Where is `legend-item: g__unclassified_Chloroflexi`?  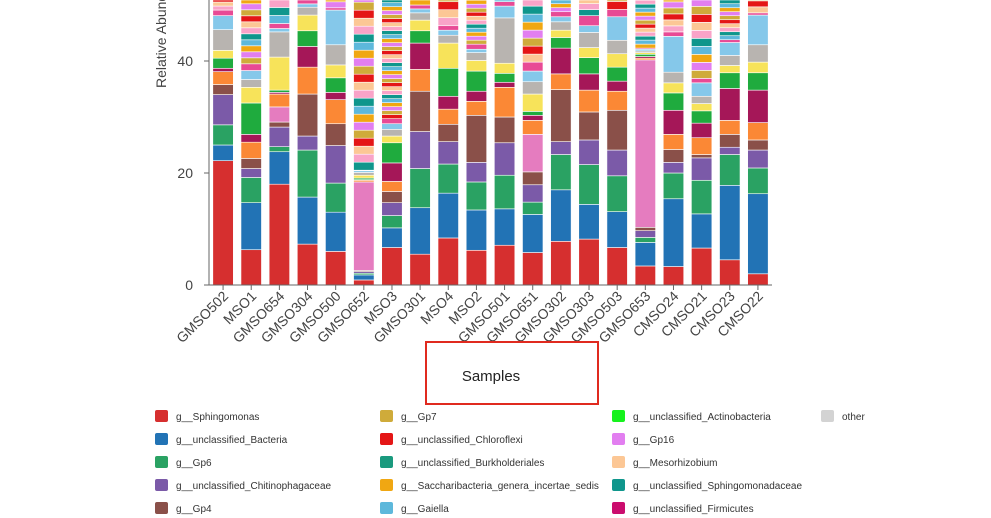
legend-item: g__unclassified_Chloroflexi is located at coordinates (451, 439).